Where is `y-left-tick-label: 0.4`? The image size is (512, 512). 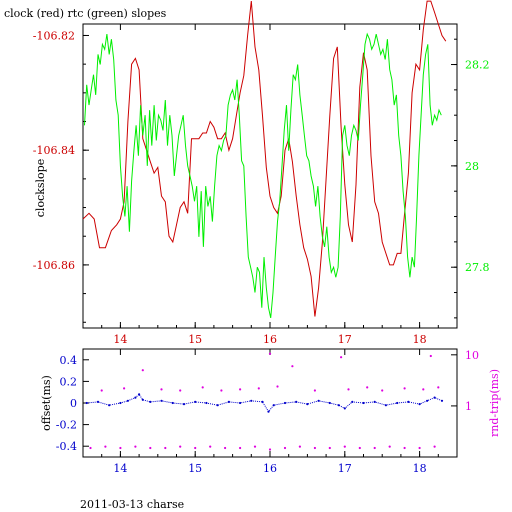 y-left-tick-label: 0.4 is located at coordinates (69, 360).